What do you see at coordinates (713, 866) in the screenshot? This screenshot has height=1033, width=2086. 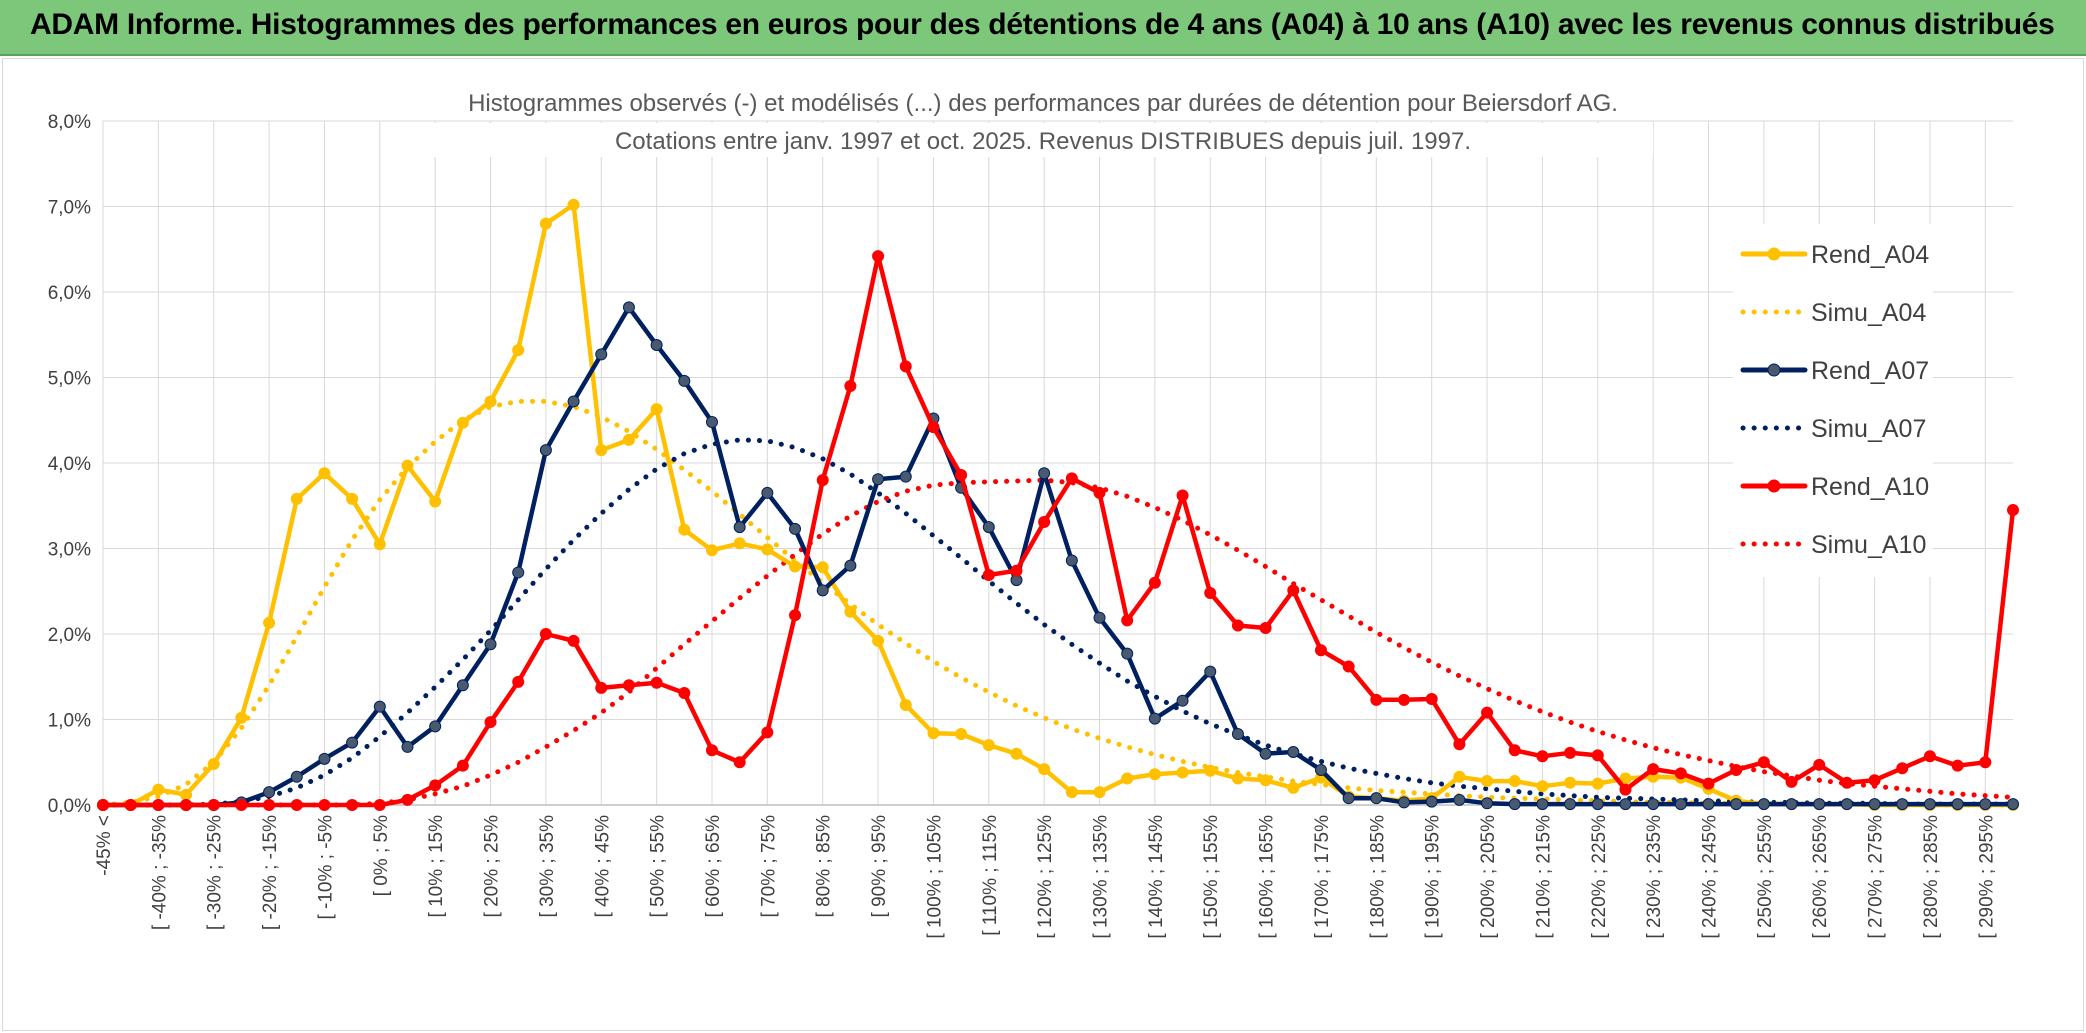 I see `x-tick-label: [ 60% ; 65%` at bounding box center [713, 866].